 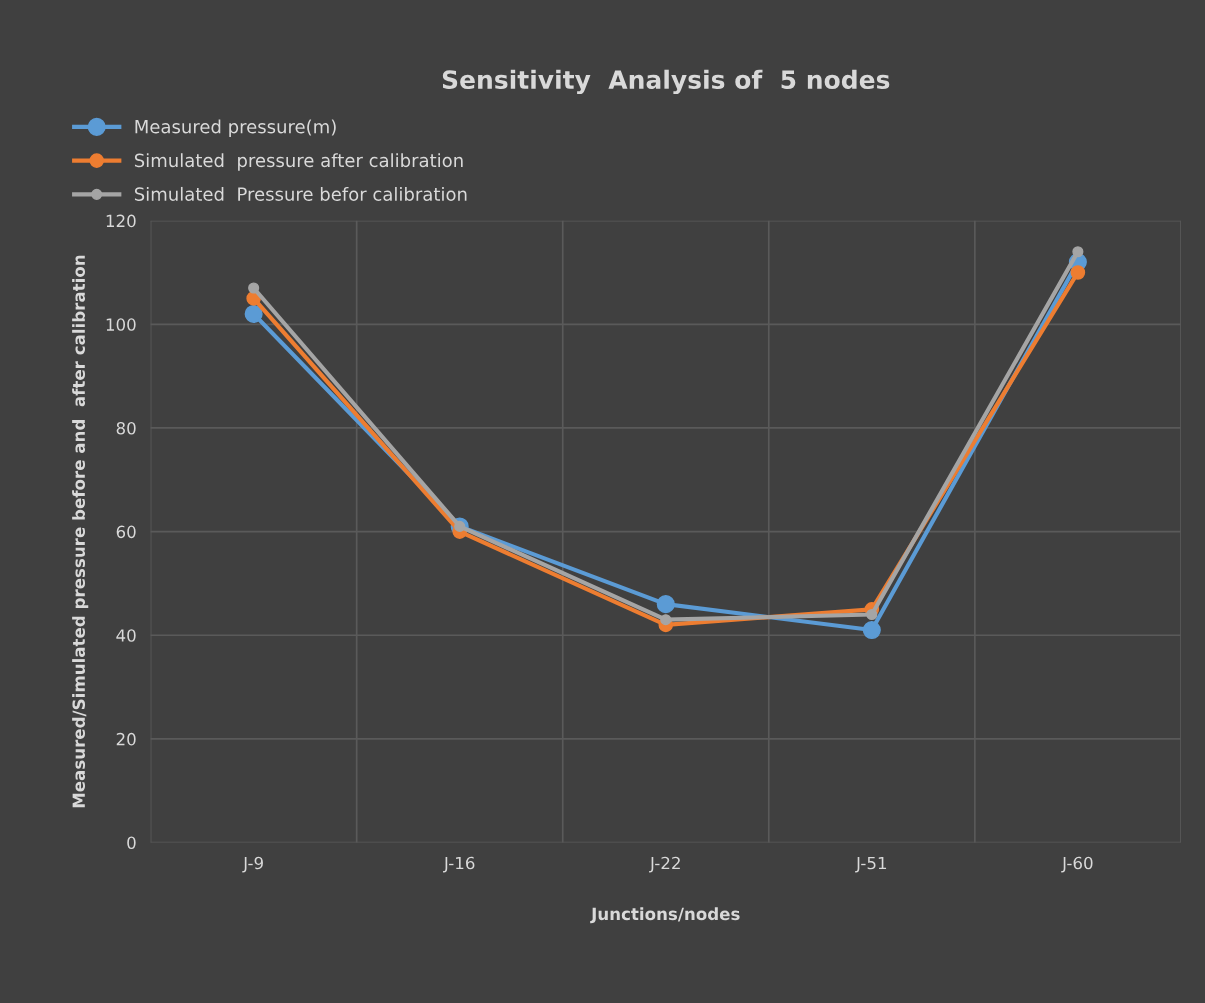 What do you see at coordinates (1077, 864) in the screenshot?
I see `x-tick-label: J-60` at bounding box center [1077, 864].